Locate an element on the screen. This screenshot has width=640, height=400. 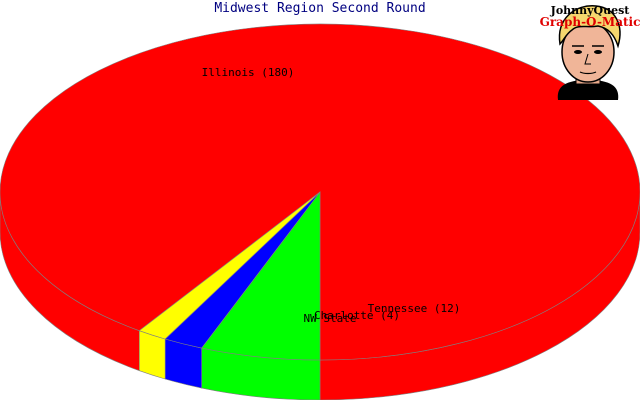
cartoon-boy-face-icon is located at coordinates (589, 52).